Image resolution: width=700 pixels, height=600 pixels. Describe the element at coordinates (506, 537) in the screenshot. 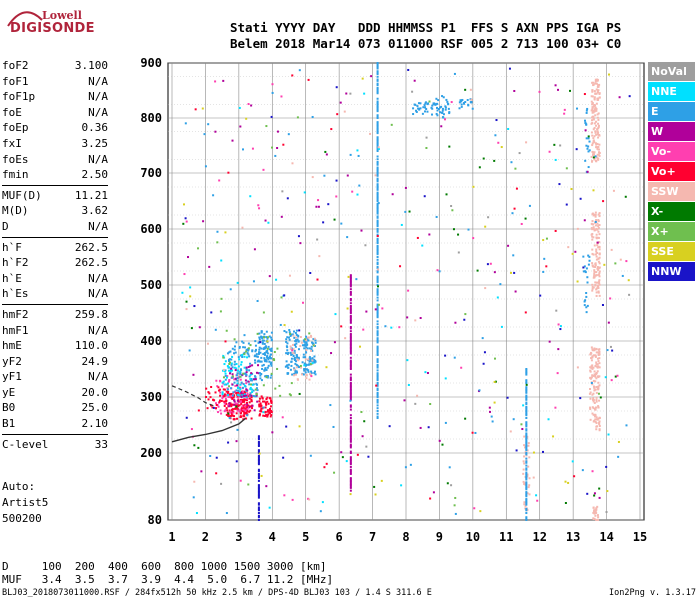

I see `x-tick-label: 11` at that location.